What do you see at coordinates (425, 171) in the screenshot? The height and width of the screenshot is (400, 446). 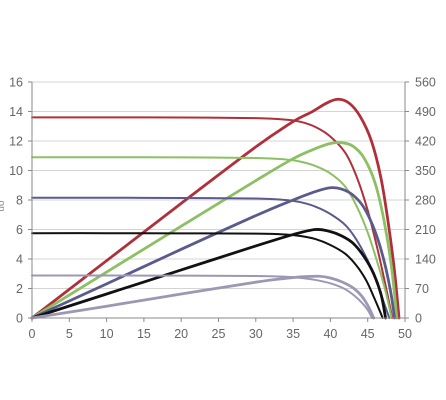 I see `y-right-tick-label-5: 350` at bounding box center [425, 171].